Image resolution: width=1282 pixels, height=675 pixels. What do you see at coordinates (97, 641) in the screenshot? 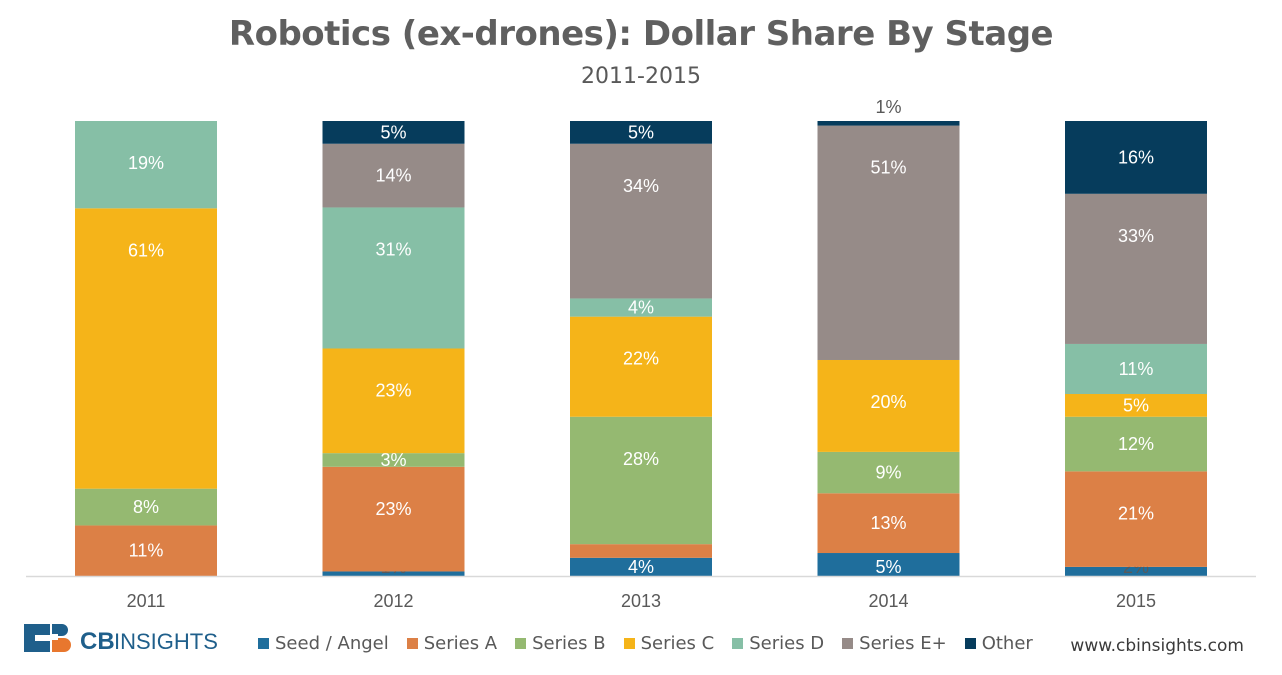
I see `logo-cb-text: CB` at bounding box center [97, 641].